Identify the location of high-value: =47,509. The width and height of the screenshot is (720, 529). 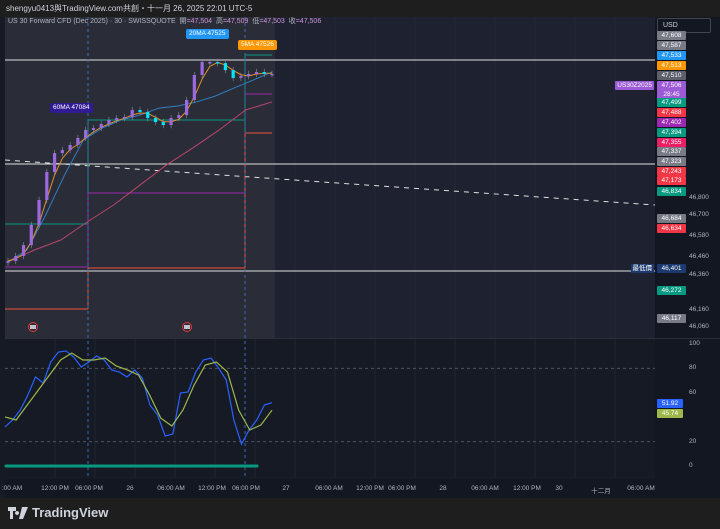
(235, 21).